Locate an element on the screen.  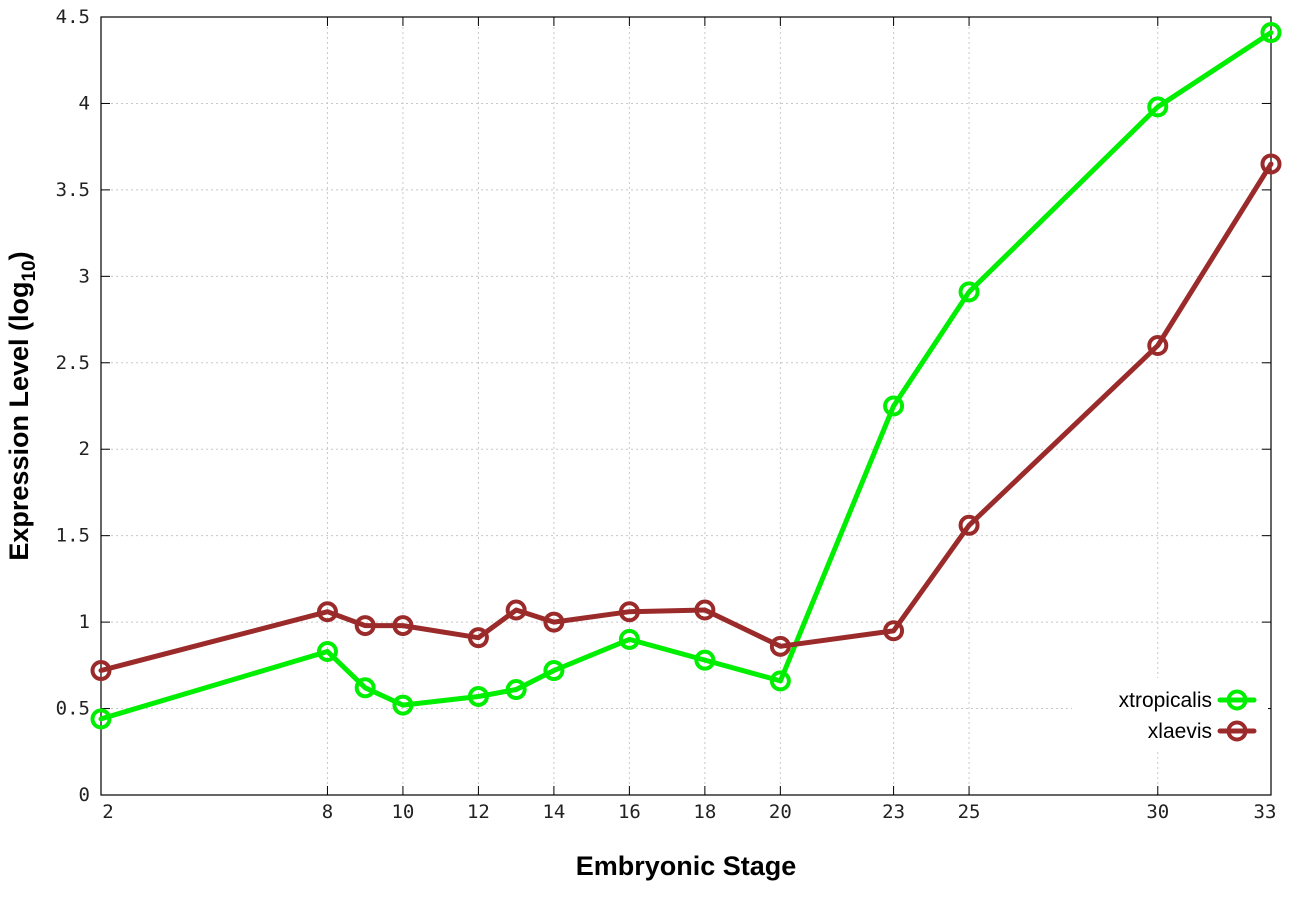
y-axis-title: Expression Level (log10) is located at coordinates (22, 405).